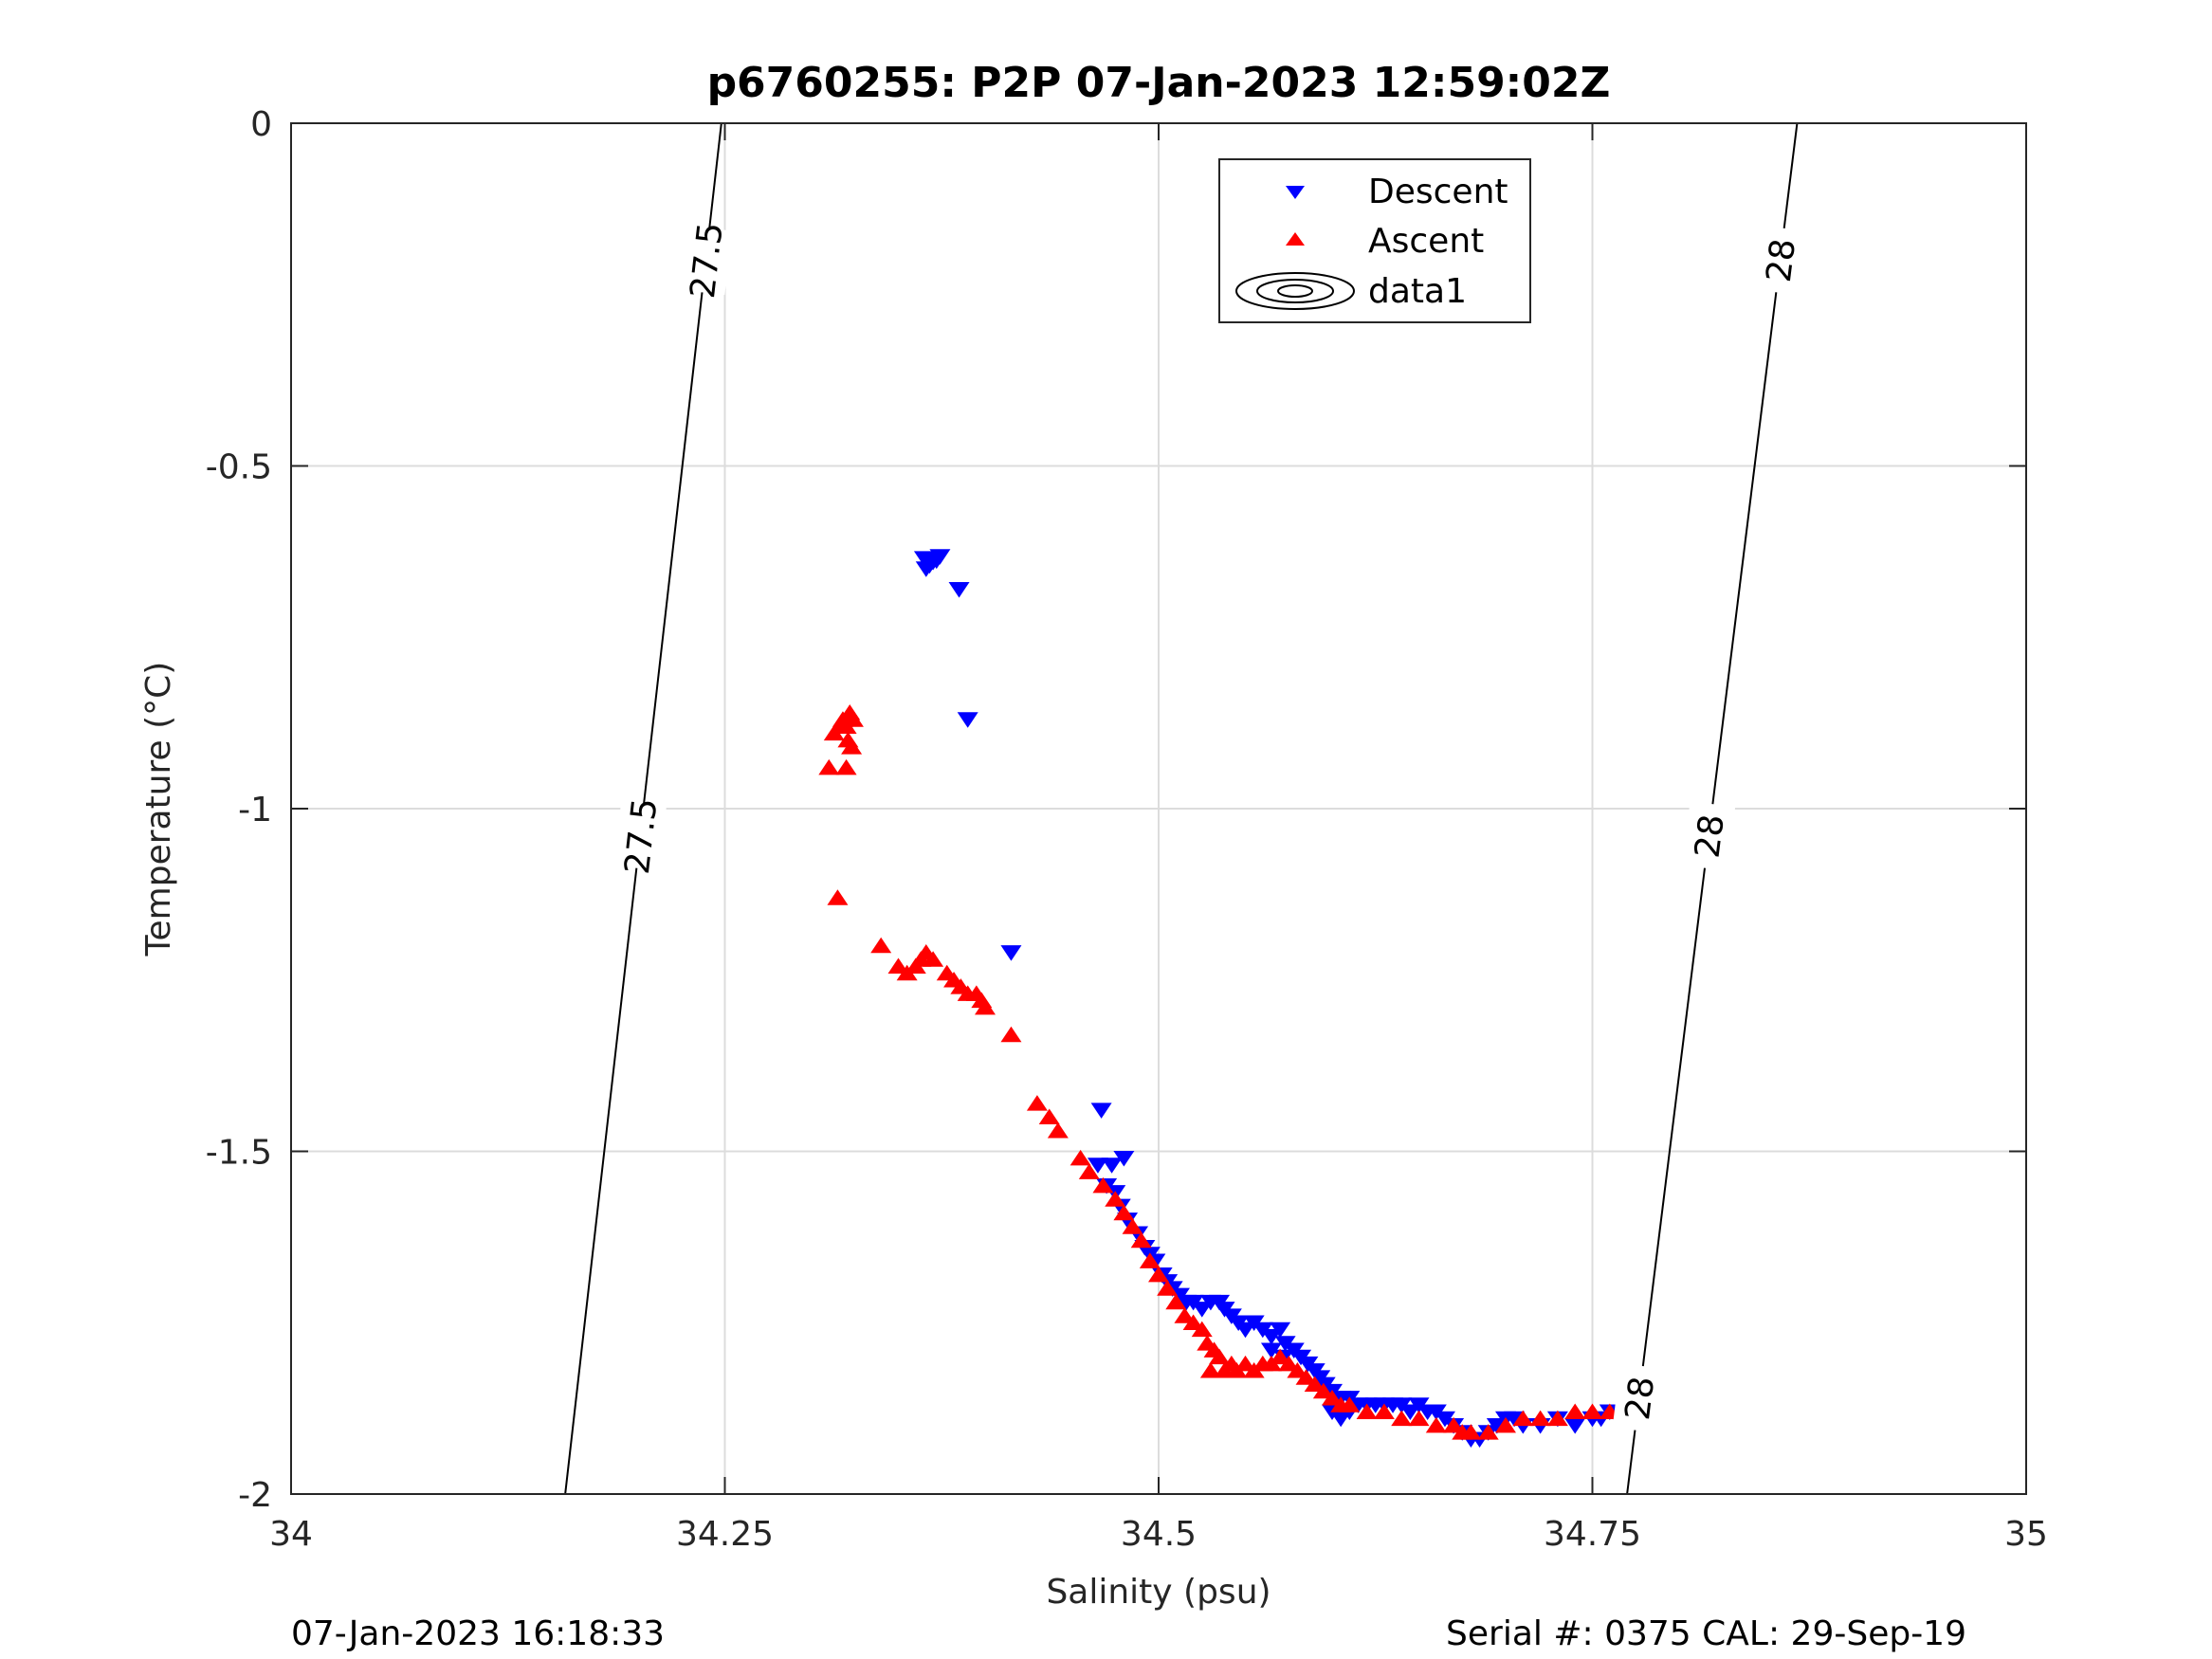  Describe the element at coordinates (1158, 1592) in the screenshot. I see `x-axis-label: Salinity (psu)` at that location.